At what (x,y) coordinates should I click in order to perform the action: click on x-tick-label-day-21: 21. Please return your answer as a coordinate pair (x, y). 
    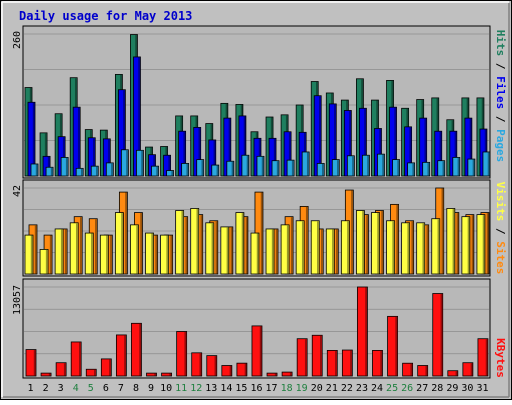
    Looking at the image, I should click on (332, 388).